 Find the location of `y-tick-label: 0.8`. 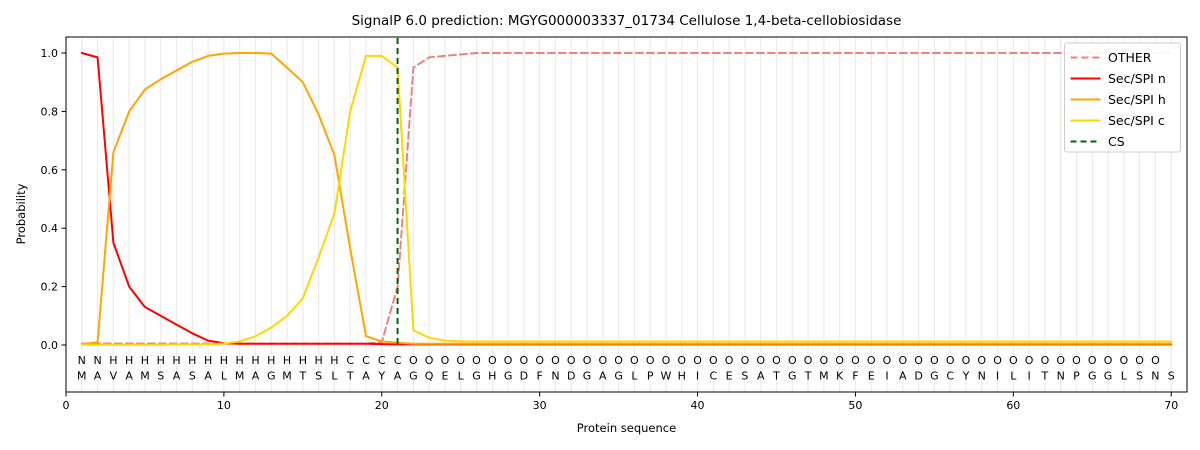

y-tick-label: 0.8 is located at coordinates (50, 111).